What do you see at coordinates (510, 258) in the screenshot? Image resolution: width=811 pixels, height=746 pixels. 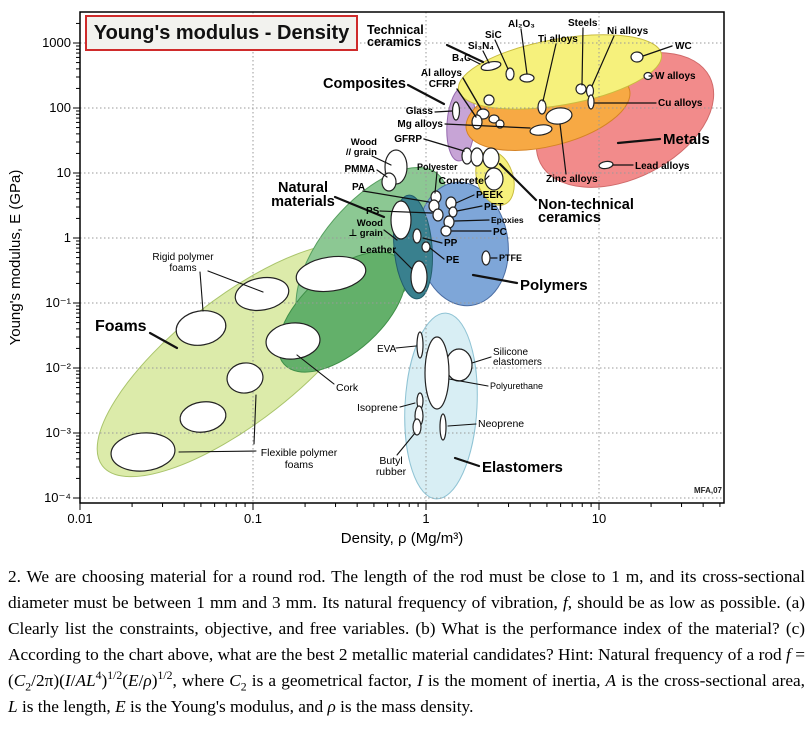 I see `label-ptfe: PTFE` at bounding box center [510, 258].